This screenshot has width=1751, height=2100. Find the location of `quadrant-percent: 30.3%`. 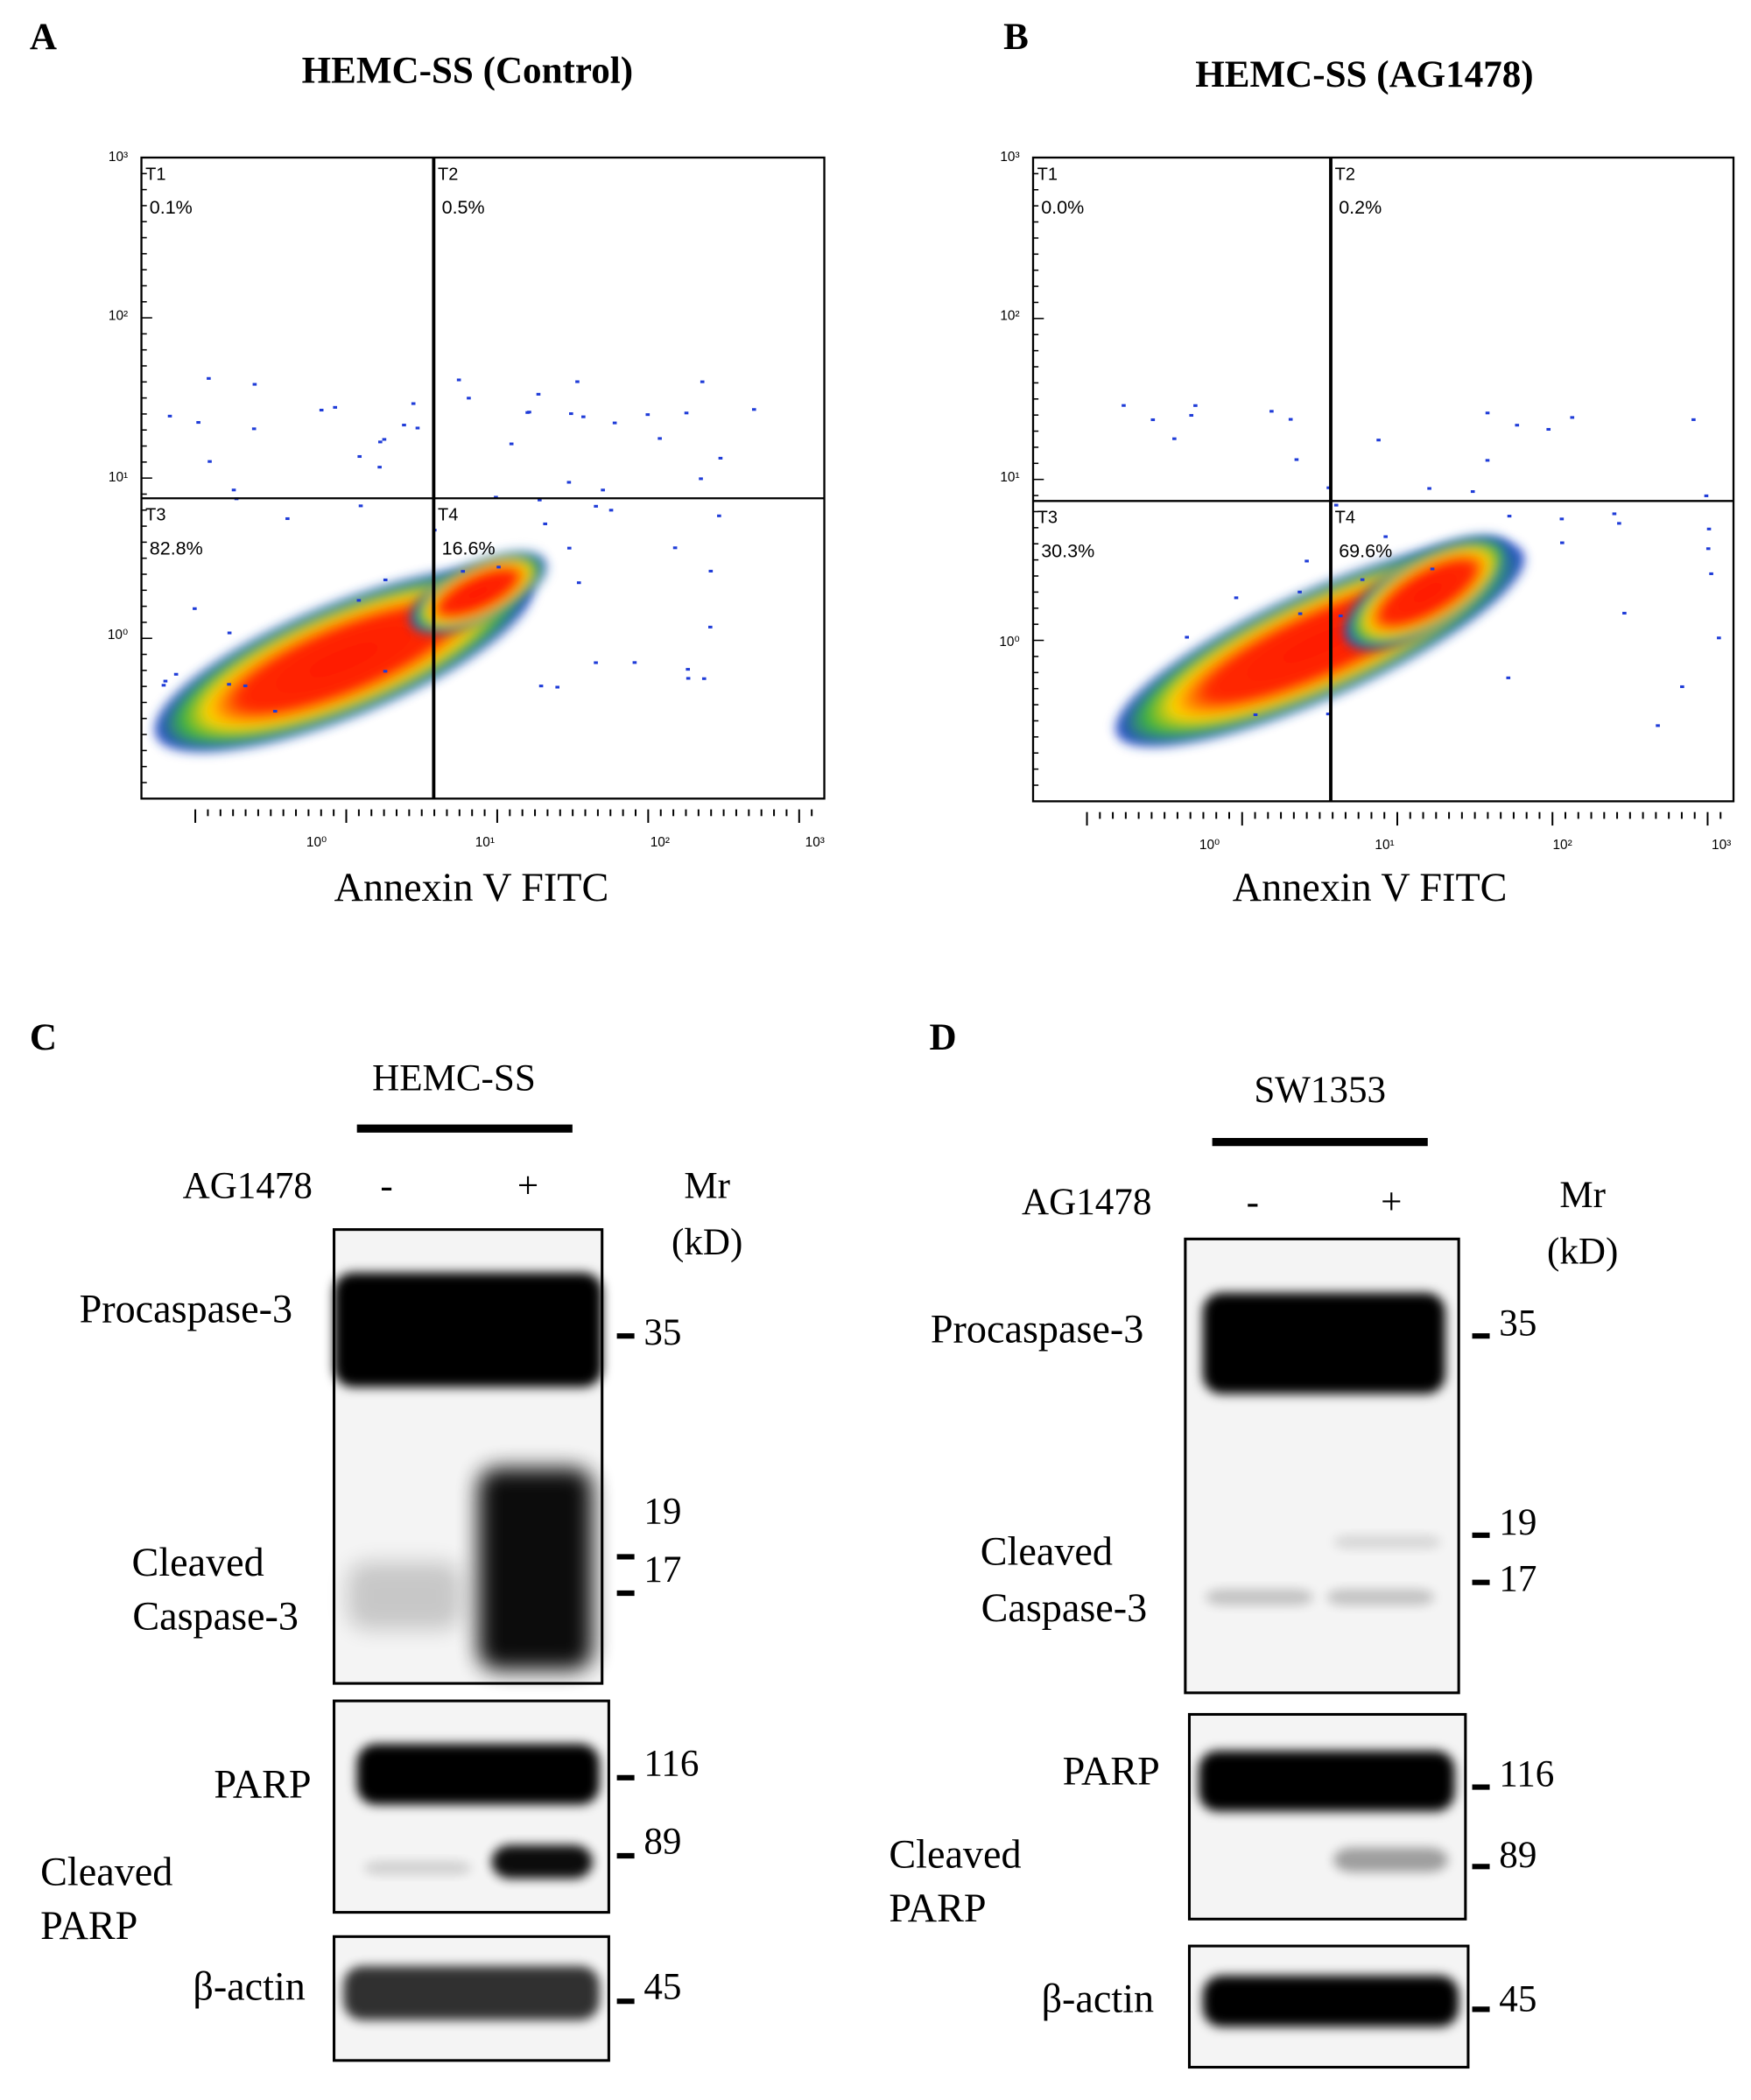

quadrant-percent: 30.3% is located at coordinates (1067, 550).